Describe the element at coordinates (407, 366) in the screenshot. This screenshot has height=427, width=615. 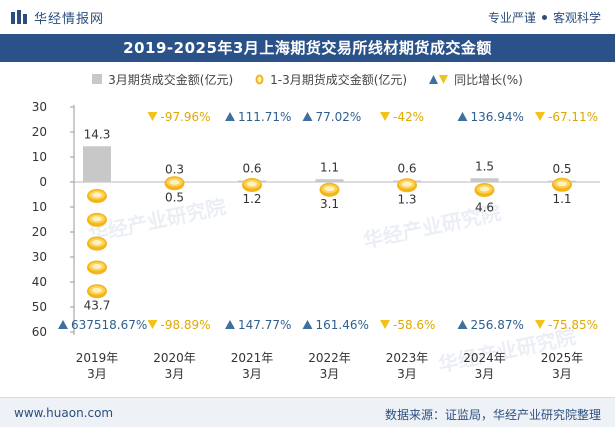
I see `x-tick-label: 2023年 3月` at that location.